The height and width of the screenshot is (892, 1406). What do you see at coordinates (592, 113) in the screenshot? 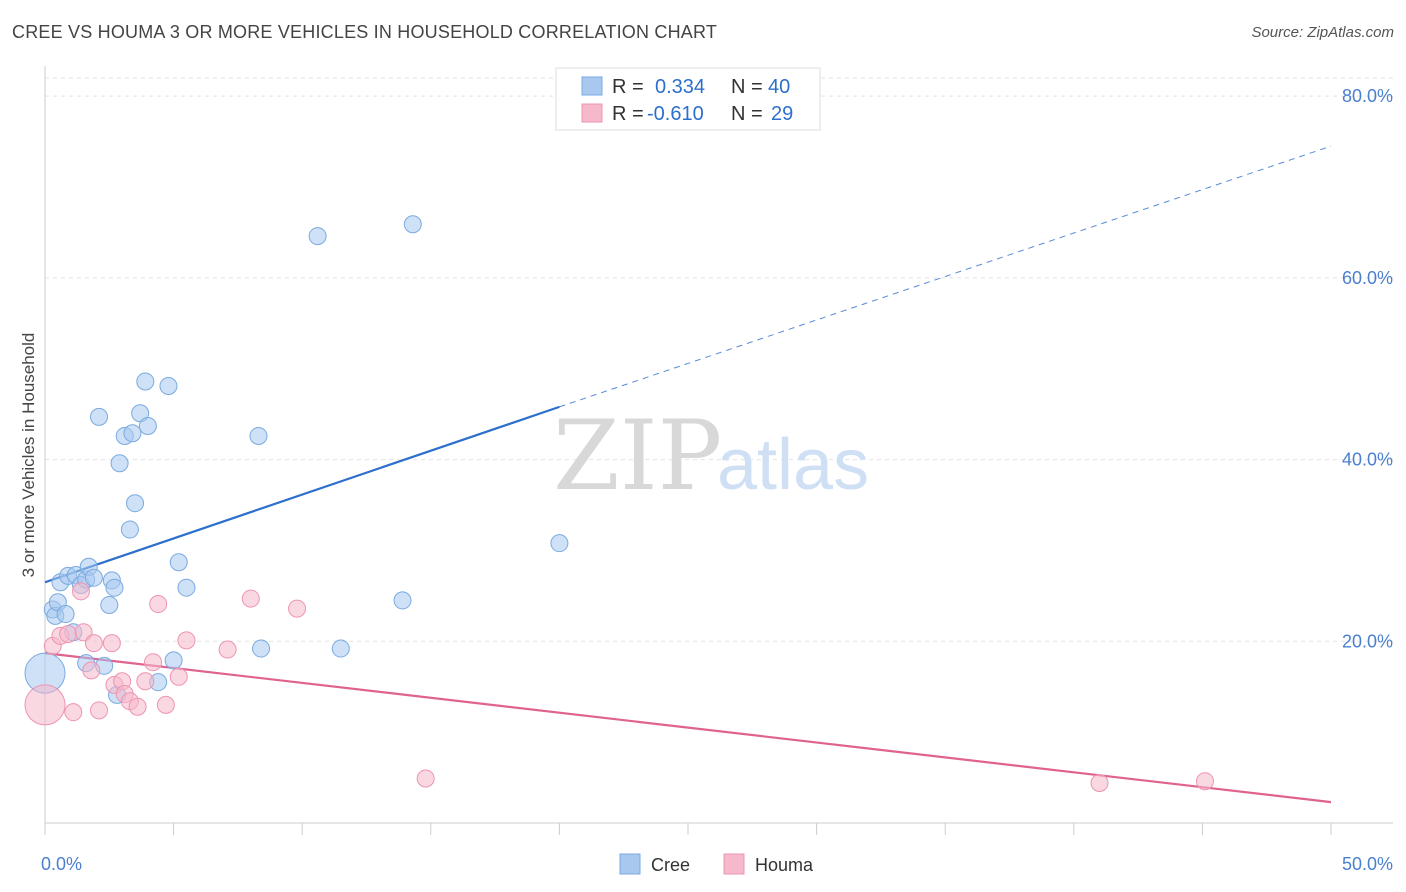
I see `legend-swatch-houma` at bounding box center [592, 113].